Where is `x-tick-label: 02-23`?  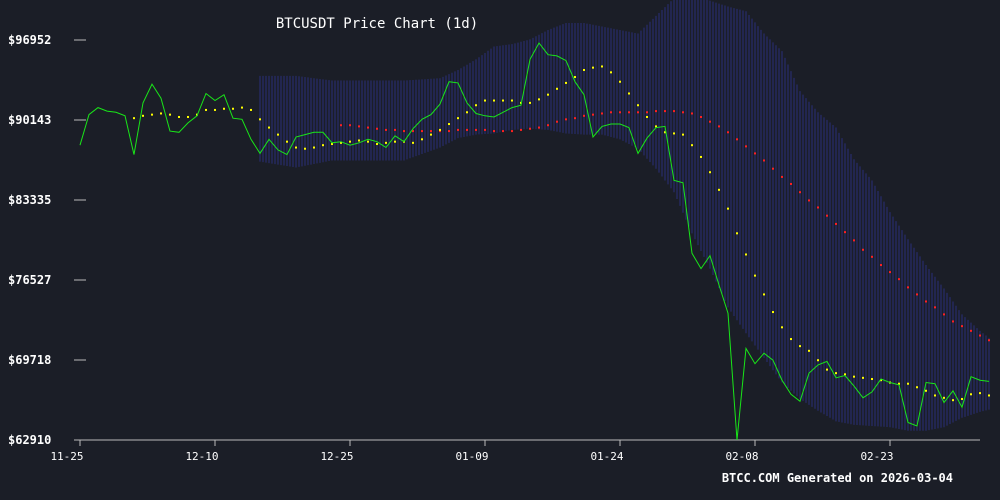 x-tick-label: 02-23 is located at coordinates (876, 456).